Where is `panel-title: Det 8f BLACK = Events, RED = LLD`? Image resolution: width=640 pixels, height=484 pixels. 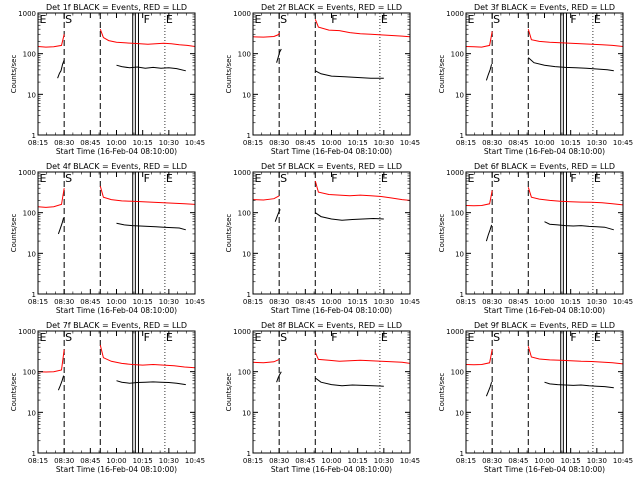 panel-title: Det 8f BLACK = Events, RED = LLD is located at coordinates (331, 325).